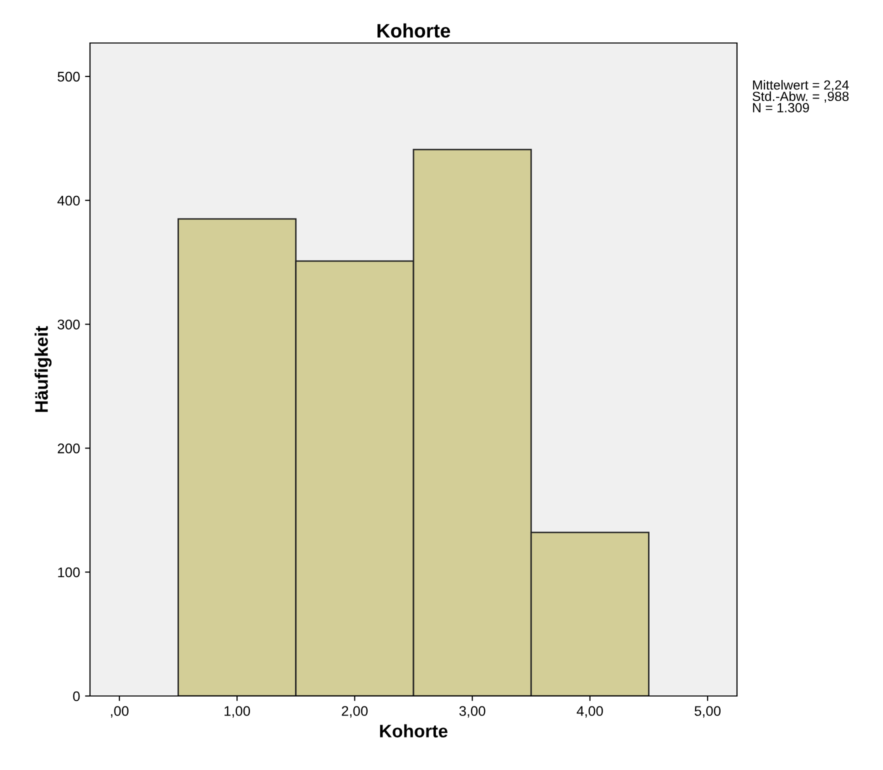 The width and height of the screenshot is (883, 770). Describe the element at coordinates (707, 712) in the screenshot. I see `x-tick-label: 5,00` at that location.